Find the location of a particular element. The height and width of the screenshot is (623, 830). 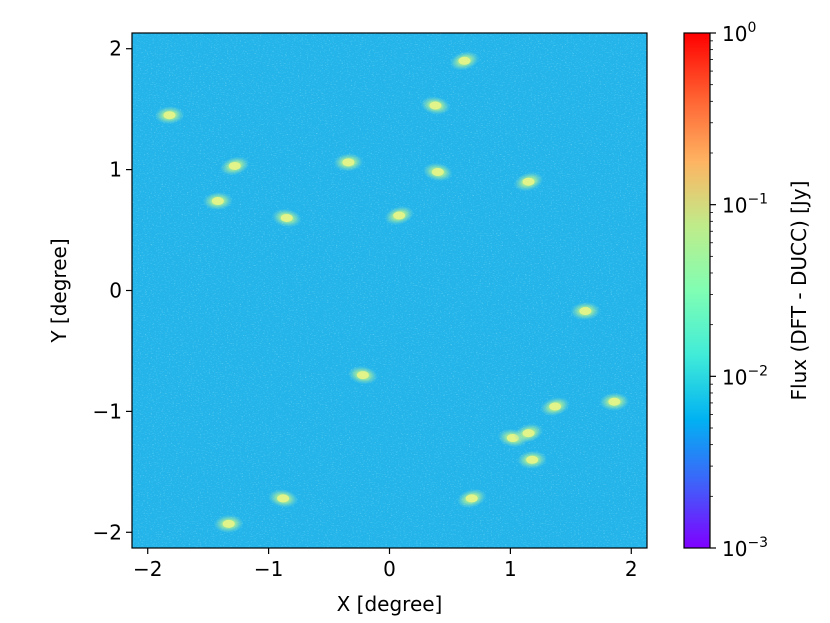

x-tick-label: 2 is located at coordinates (631, 569).